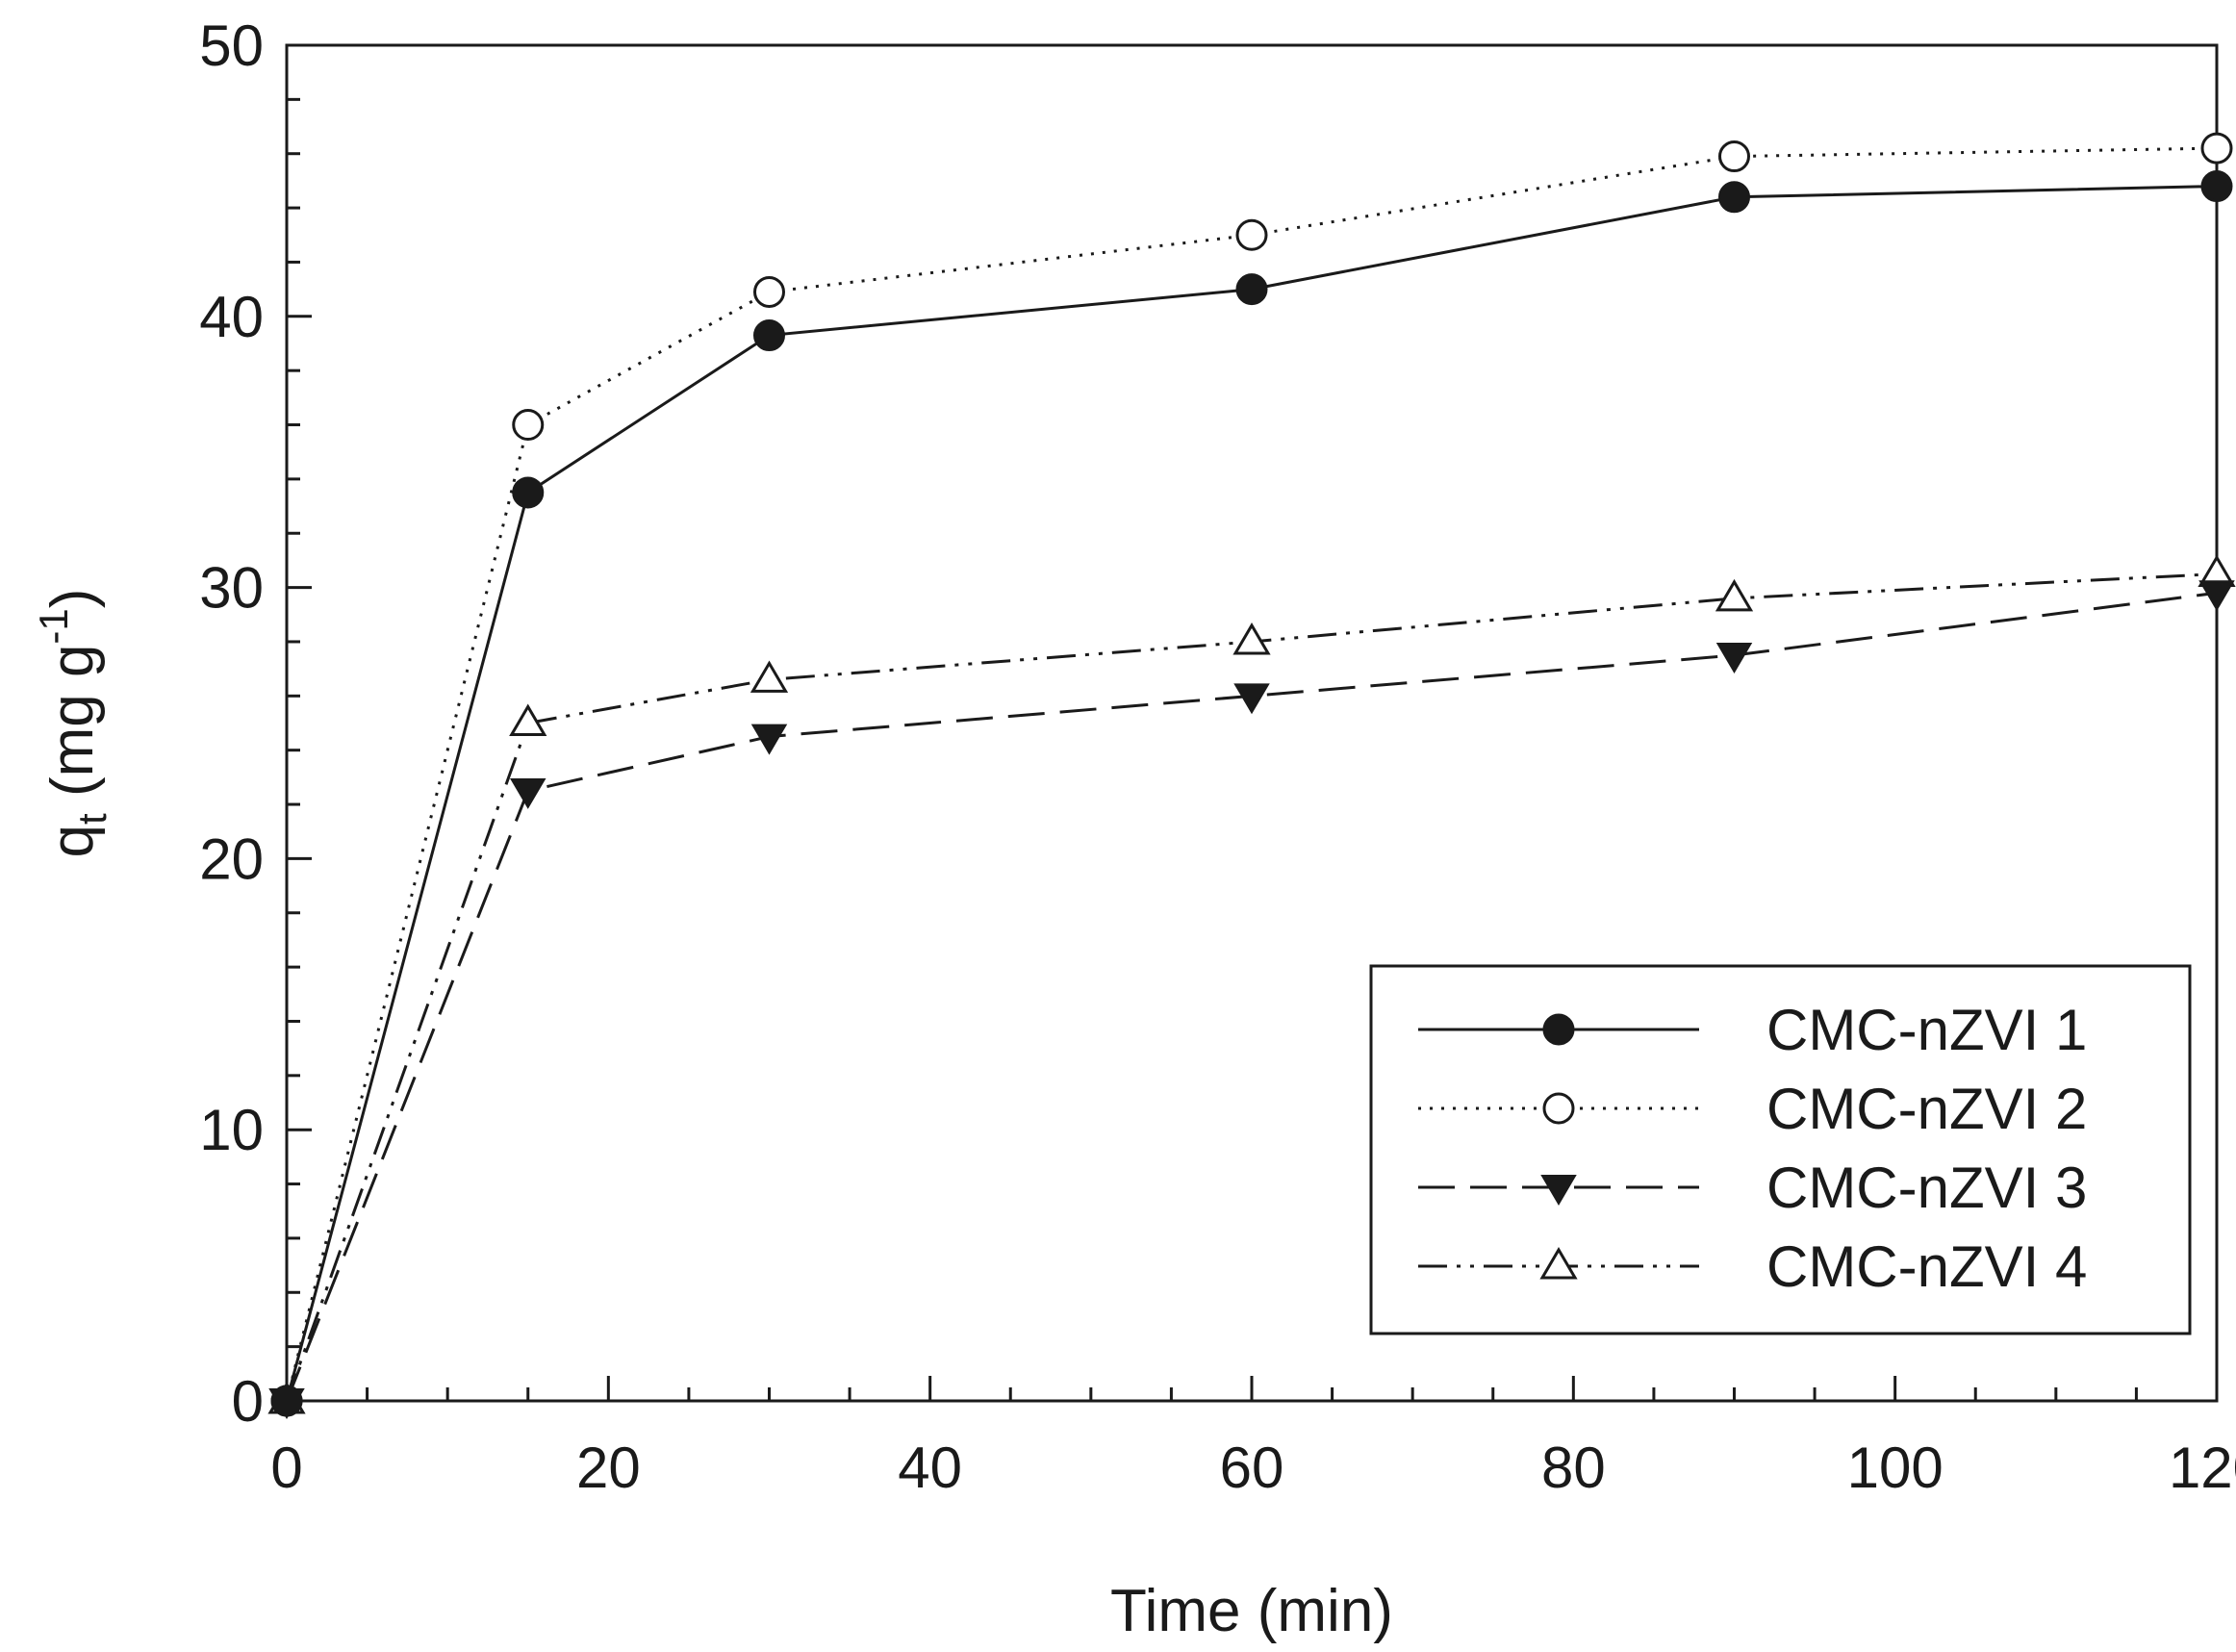 The width and height of the screenshot is (2236, 1652). I want to click on legend-item: CMC-nZVI 4, so click(1753, 1266).